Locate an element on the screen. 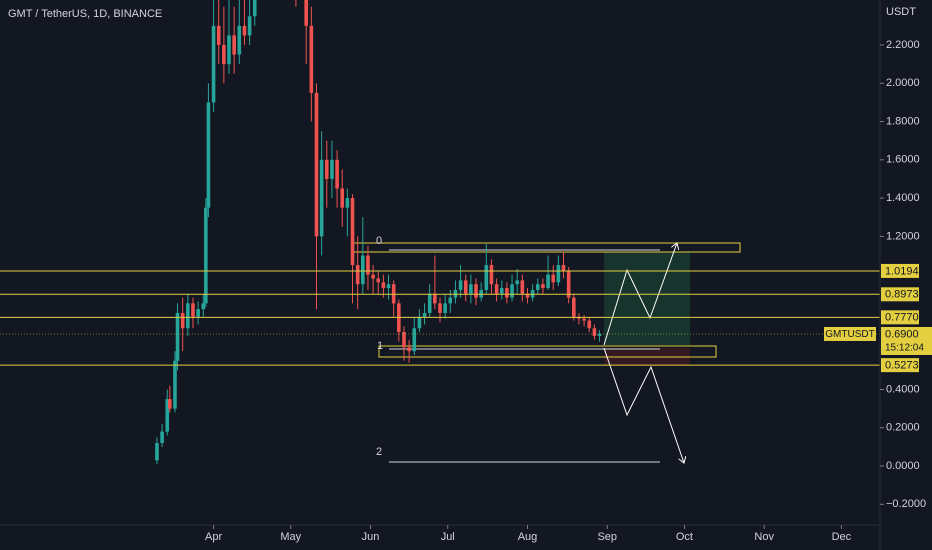 The image size is (932, 550). x-tick-label: Sep is located at coordinates (607, 537).